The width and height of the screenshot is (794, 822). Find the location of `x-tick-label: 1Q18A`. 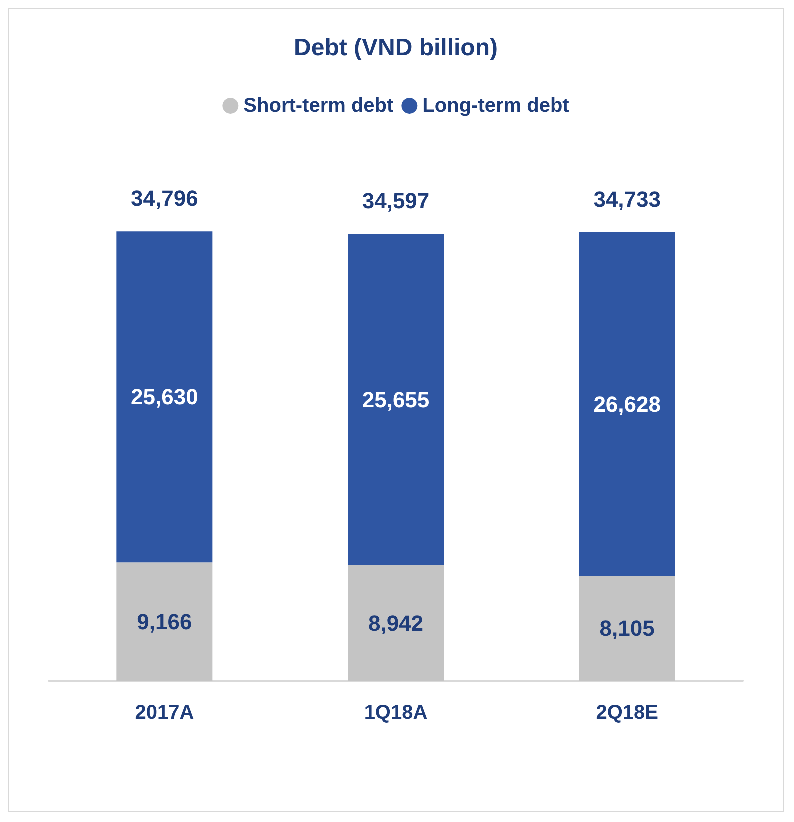

x-tick-label: 1Q18A is located at coordinates (396, 713).